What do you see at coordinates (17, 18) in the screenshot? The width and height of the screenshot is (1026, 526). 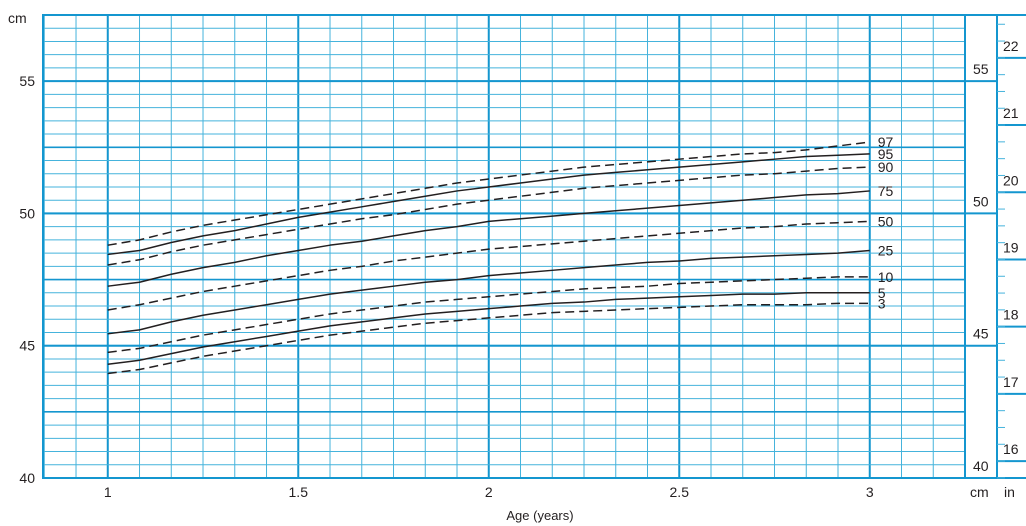 I see `left-unit-label: cm` at bounding box center [17, 18].